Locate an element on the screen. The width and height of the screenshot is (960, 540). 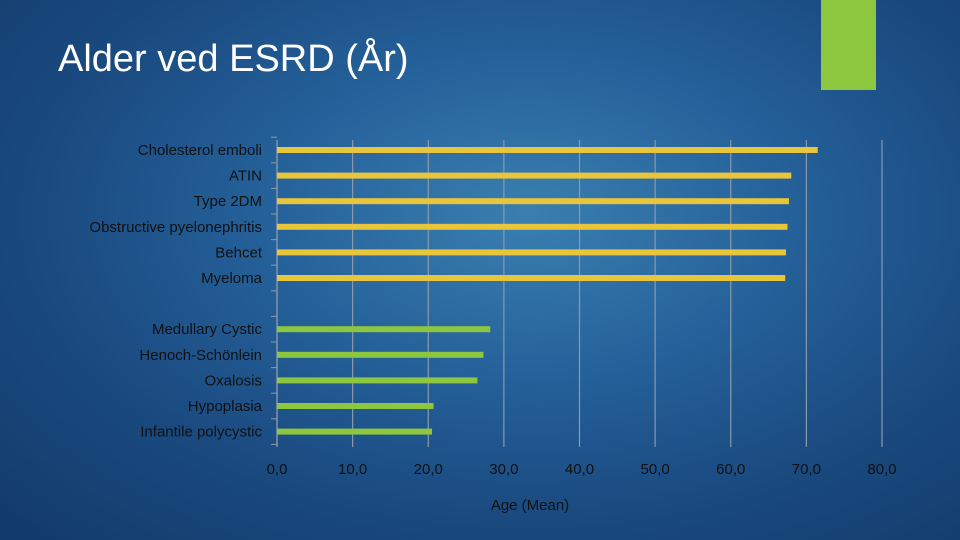
slide-title: Alder ved ESRD (År) is located at coordinates (233, 59).